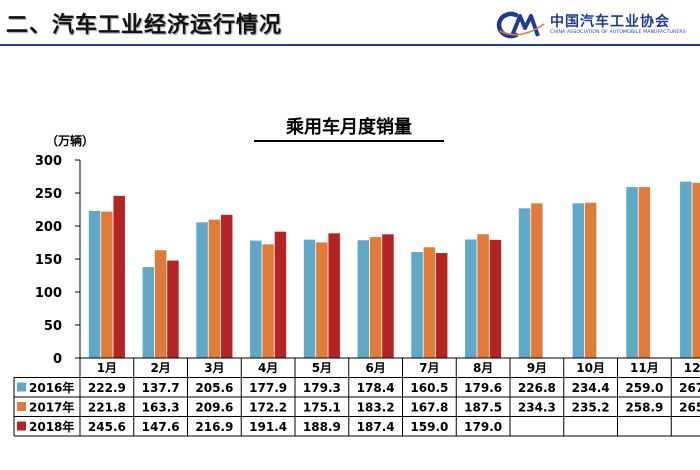  Describe the element at coordinates (107, 284) in the screenshot. I see `bar-2017年-1月` at that location.